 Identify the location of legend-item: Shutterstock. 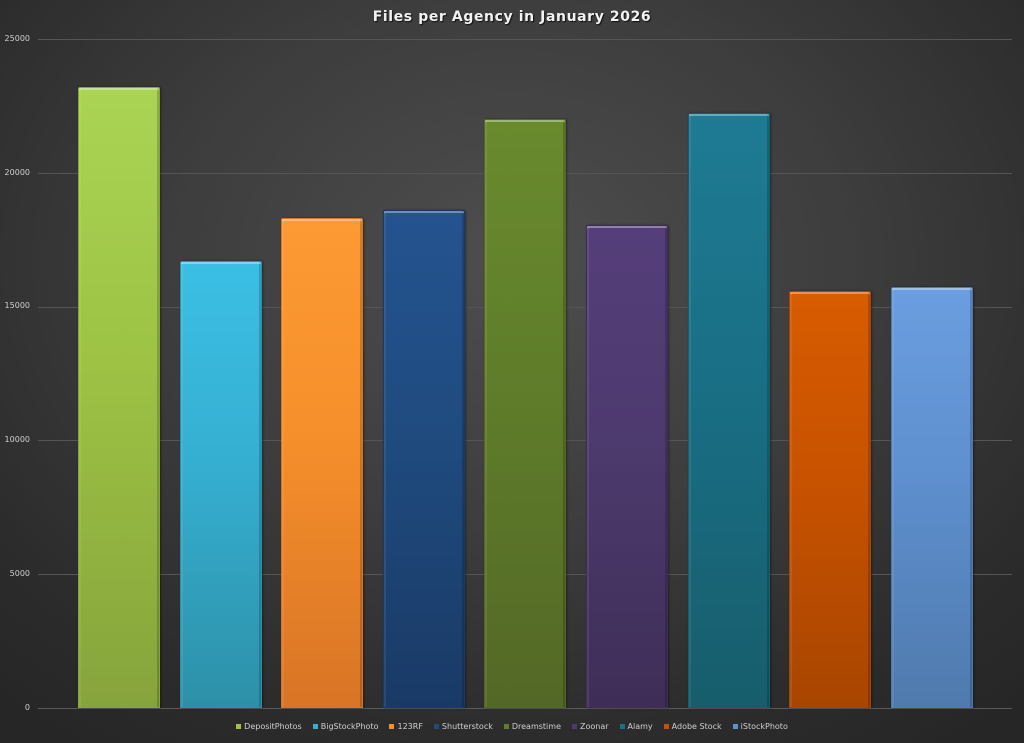
(463, 726).